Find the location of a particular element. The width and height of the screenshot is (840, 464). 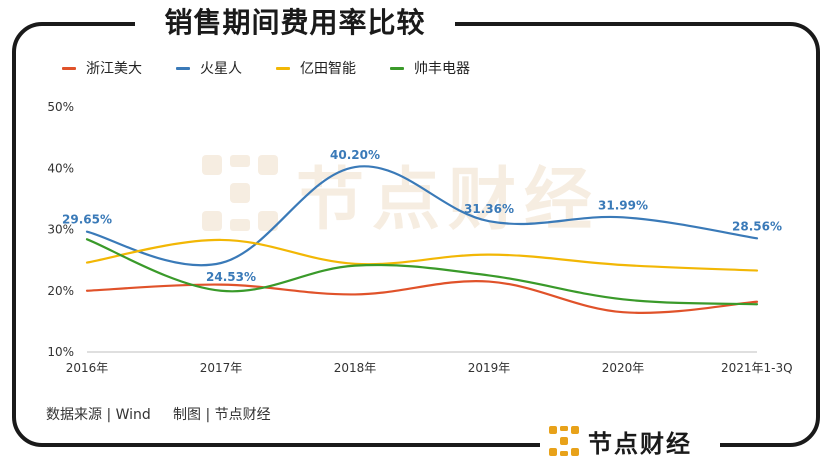

y-tick-label: 30% is located at coordinates (60, 230).